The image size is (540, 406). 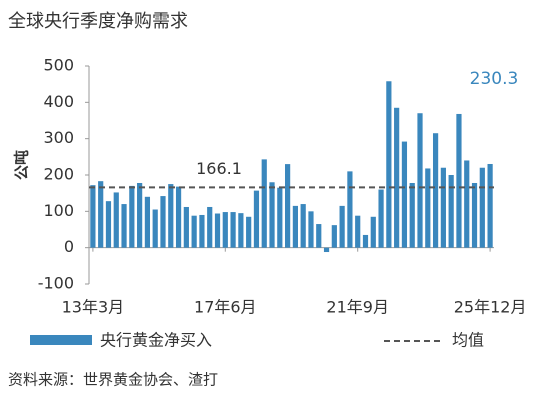 What do you see at coordinates (58, 137) in the screenshot?
I see `y-tick-label: 300` at bounding box center [58, 137].